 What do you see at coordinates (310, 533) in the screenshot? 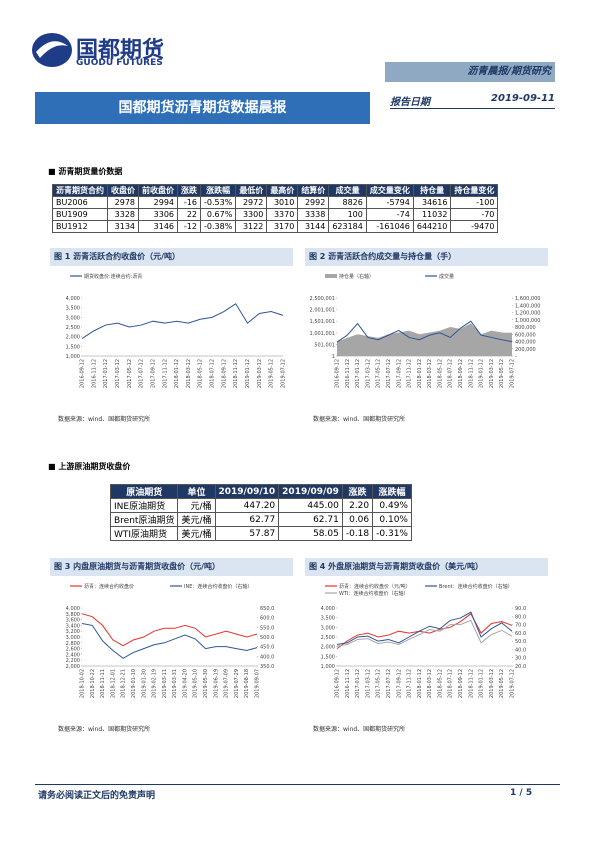
I see `cell: 58.05` at bounding box center [310, 533].